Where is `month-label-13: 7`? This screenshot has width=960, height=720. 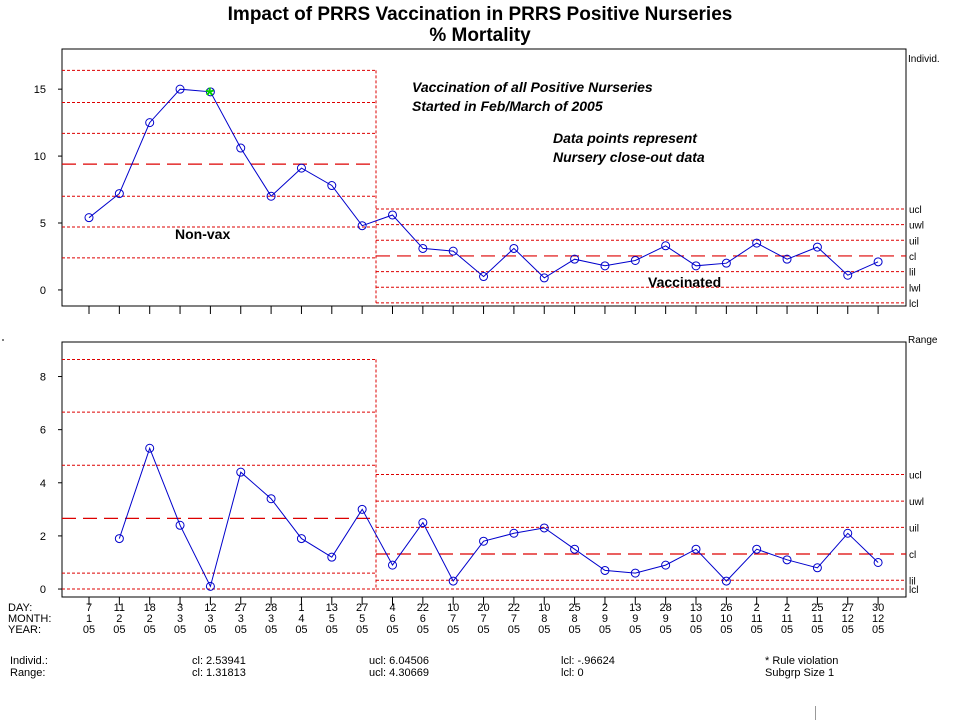 month-label-13: 7 is located at coordinates (453, 619).